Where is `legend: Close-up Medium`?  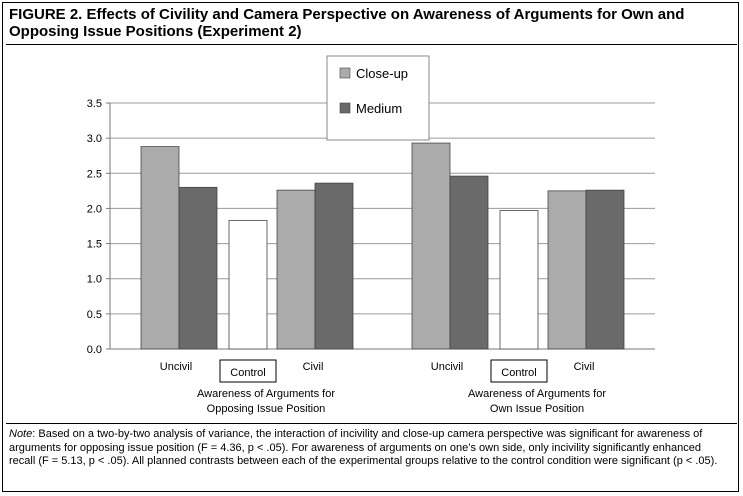
legend: Close-up Medium is located at coordinates (378, 98).